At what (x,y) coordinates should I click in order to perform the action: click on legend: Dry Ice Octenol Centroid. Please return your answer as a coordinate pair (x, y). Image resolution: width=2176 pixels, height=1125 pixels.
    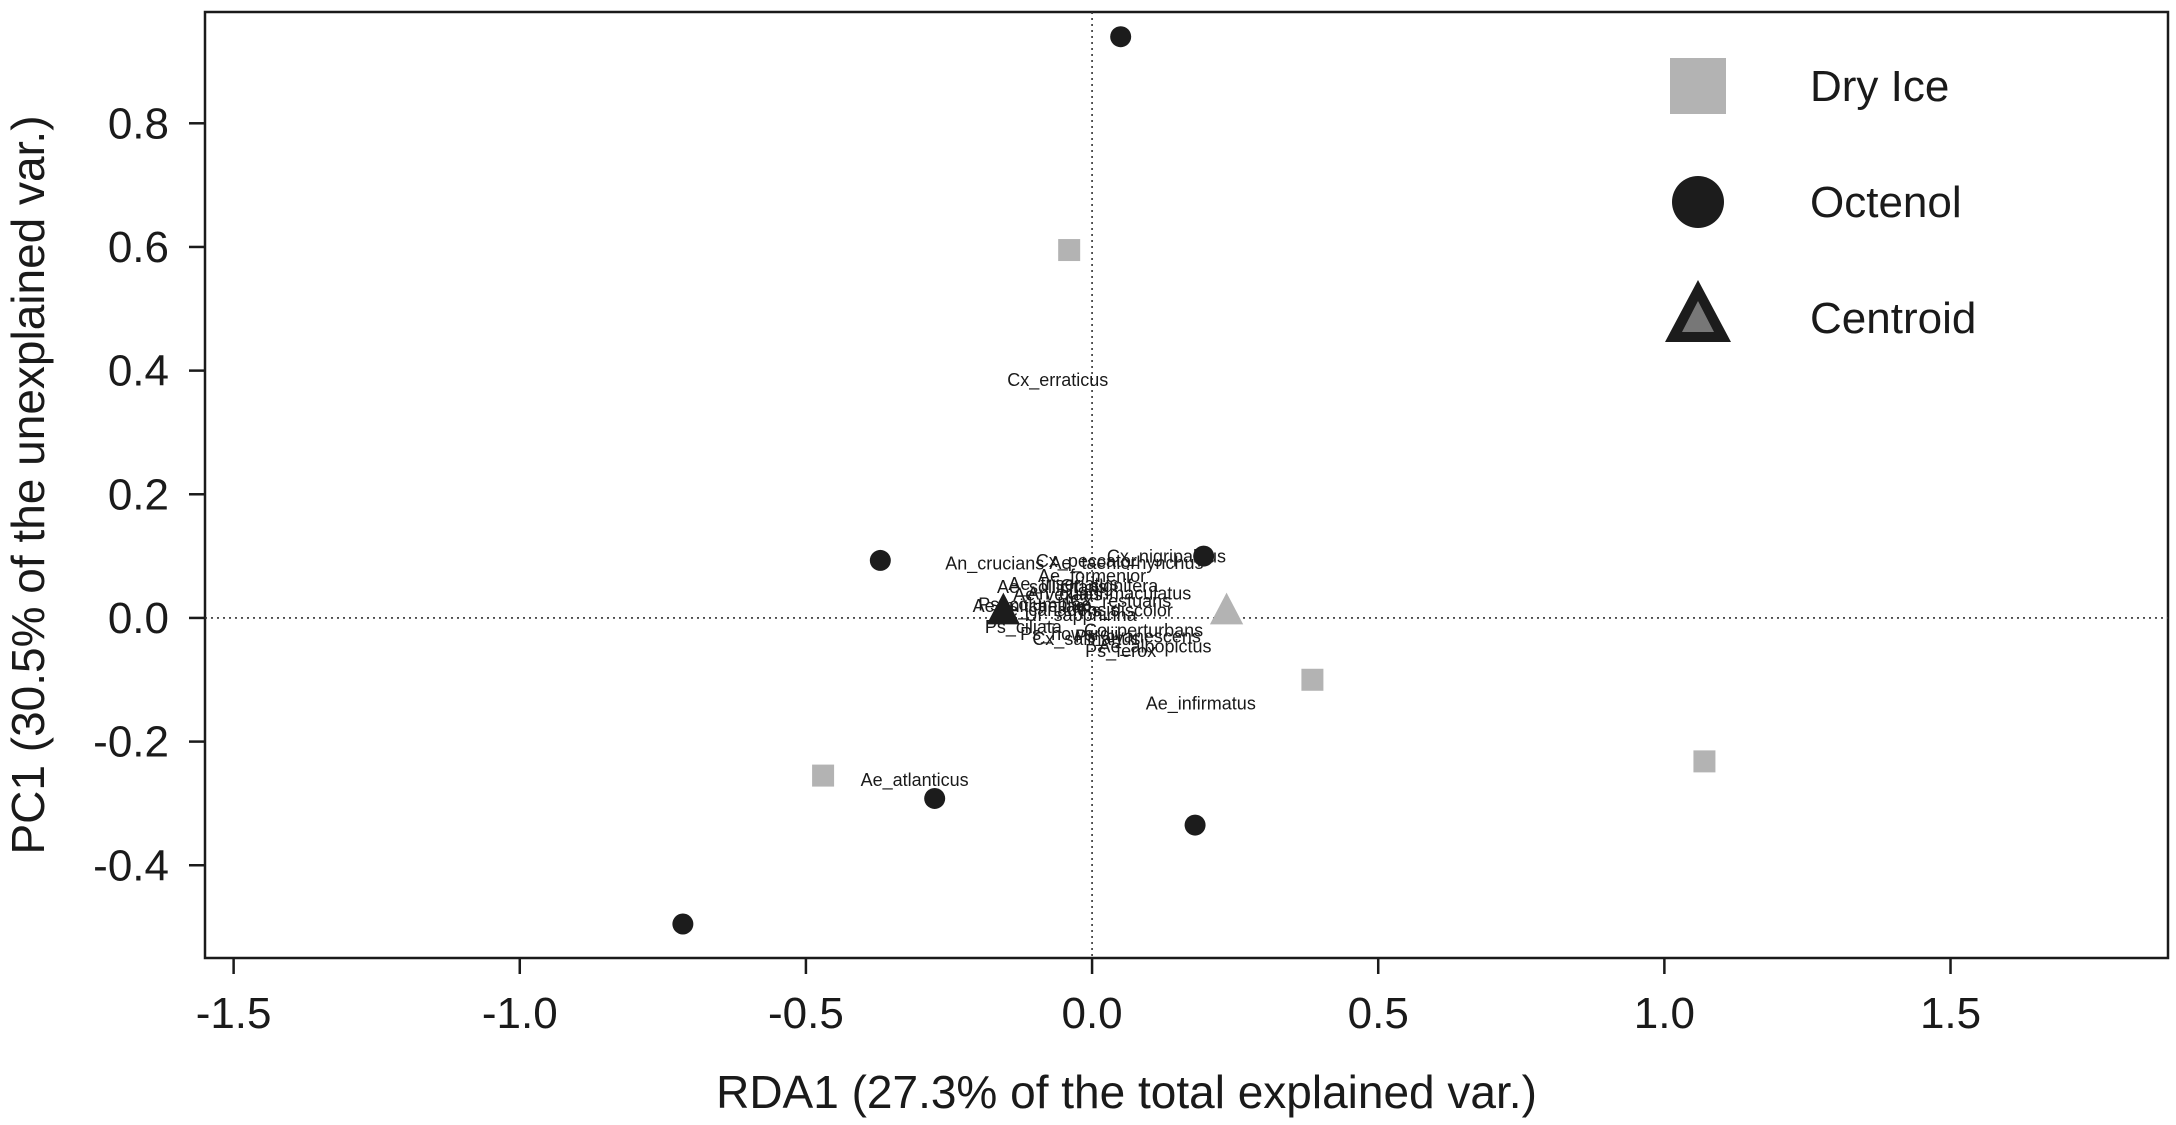
    Looking at the image, I should click on (1820, 200).